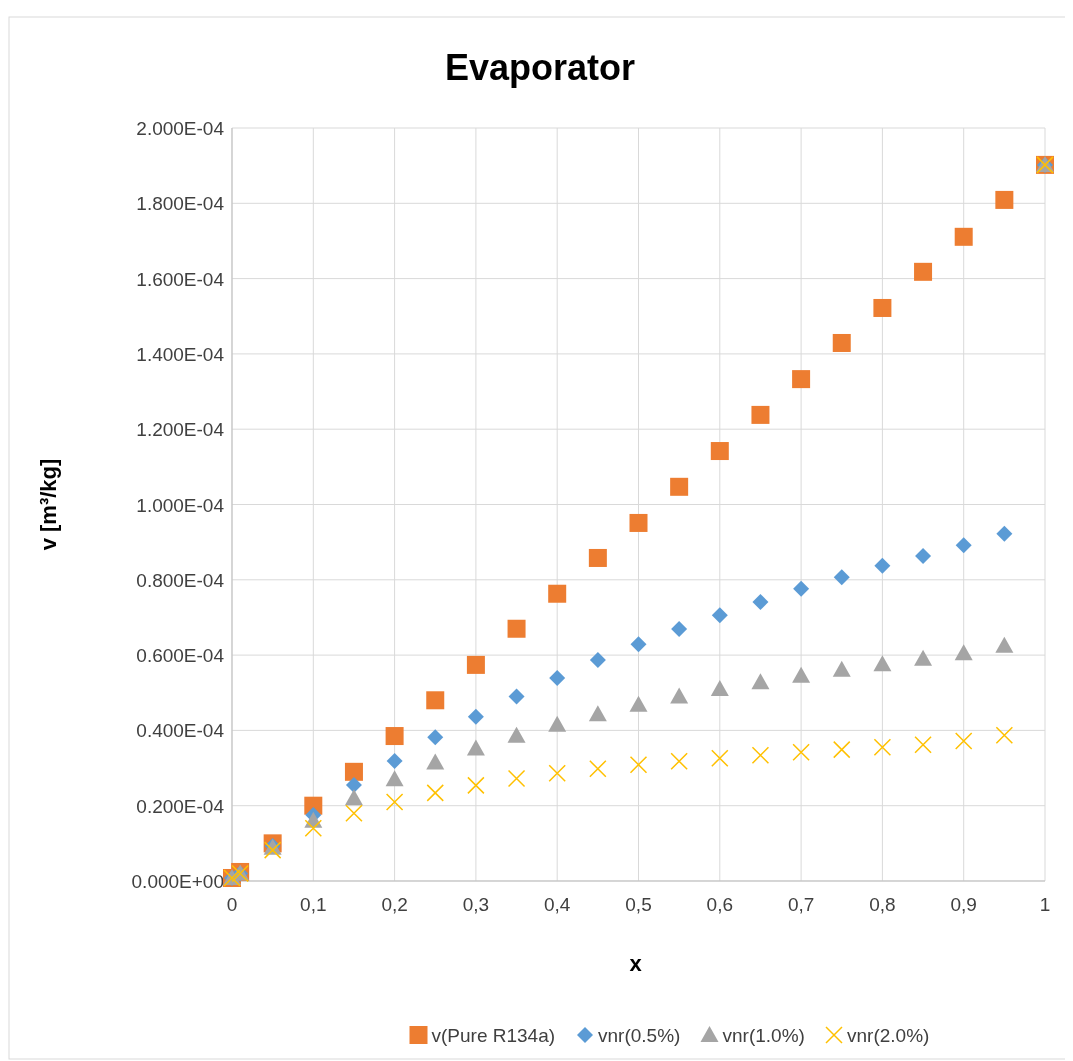 The image size is (1073, 1061). What do you see at coordinates (180, 731) in the screenshot?
I see `y-tick-label: 0.400E-04` at bounding box center [180, 731].